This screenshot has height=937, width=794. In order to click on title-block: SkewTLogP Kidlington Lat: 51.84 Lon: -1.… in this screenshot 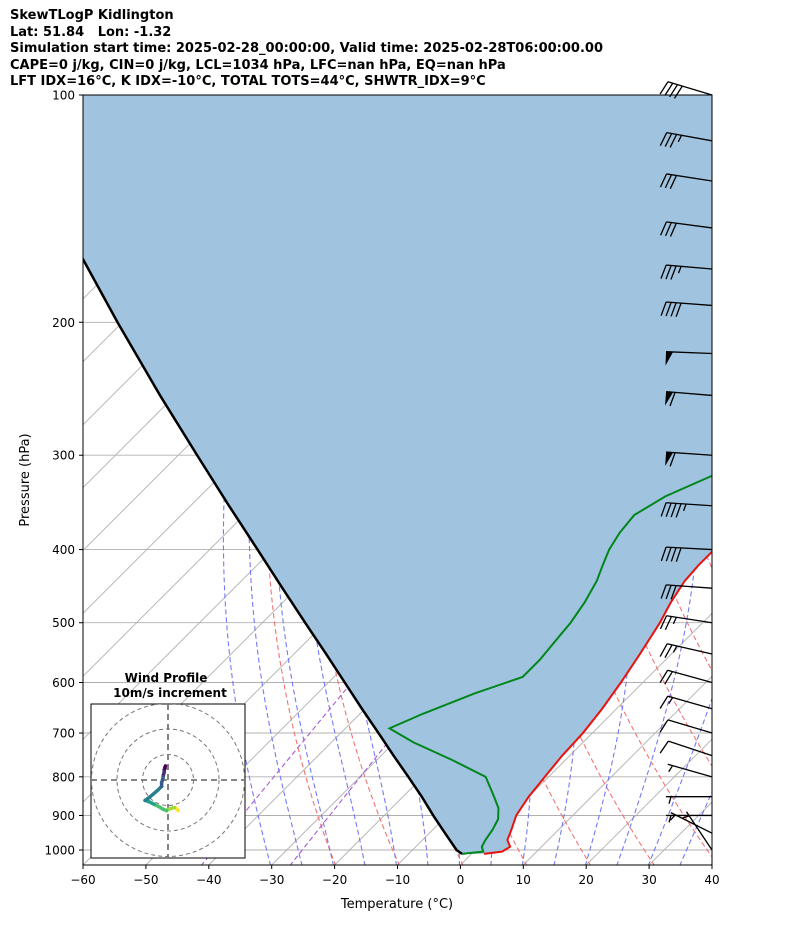, I will do `click(306, 49)`.